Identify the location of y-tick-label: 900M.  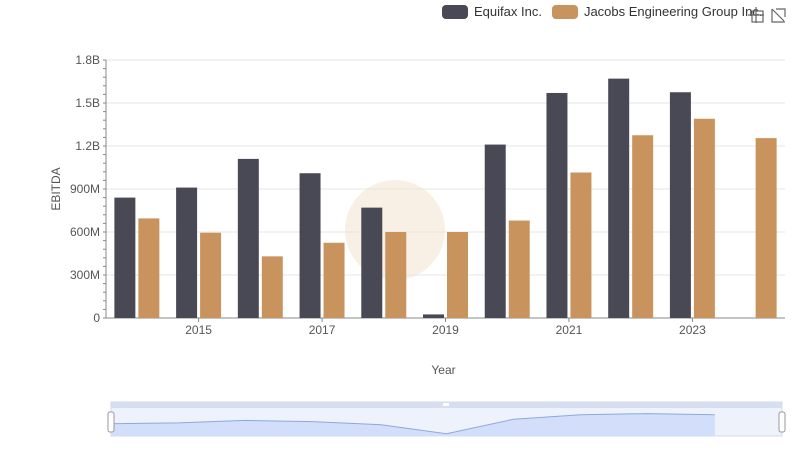
(85, 189).